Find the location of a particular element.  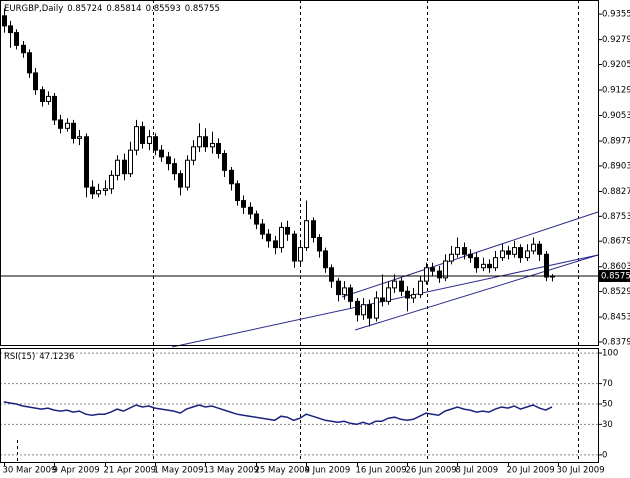

x-tick-label: 25 May 2009 is located at coordinates (282, 471).